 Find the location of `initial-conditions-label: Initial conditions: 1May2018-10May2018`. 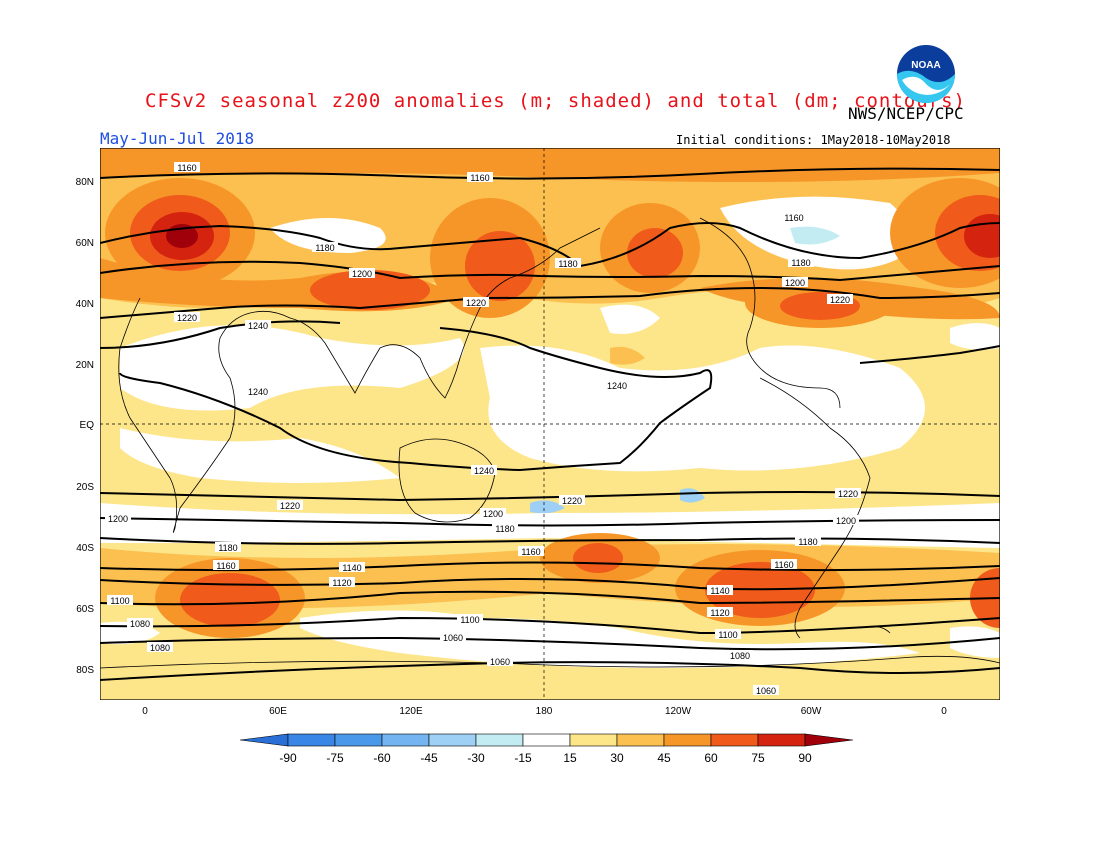

initial-conditions-label: Initial conditions: 1May2018-10May2018 is located at coordinates (813, 140).